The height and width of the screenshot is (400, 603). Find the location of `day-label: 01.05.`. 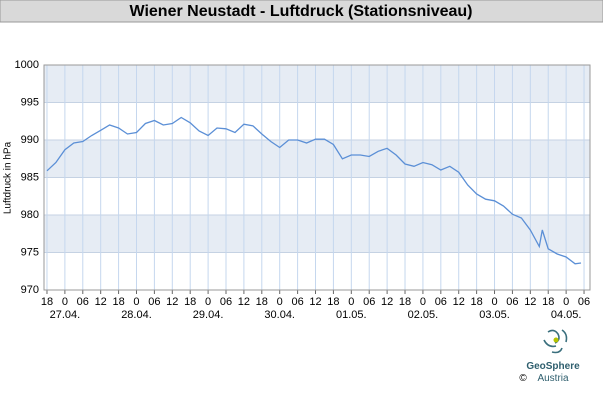

day-label: 01.05. is located at coordinates (351, 315).